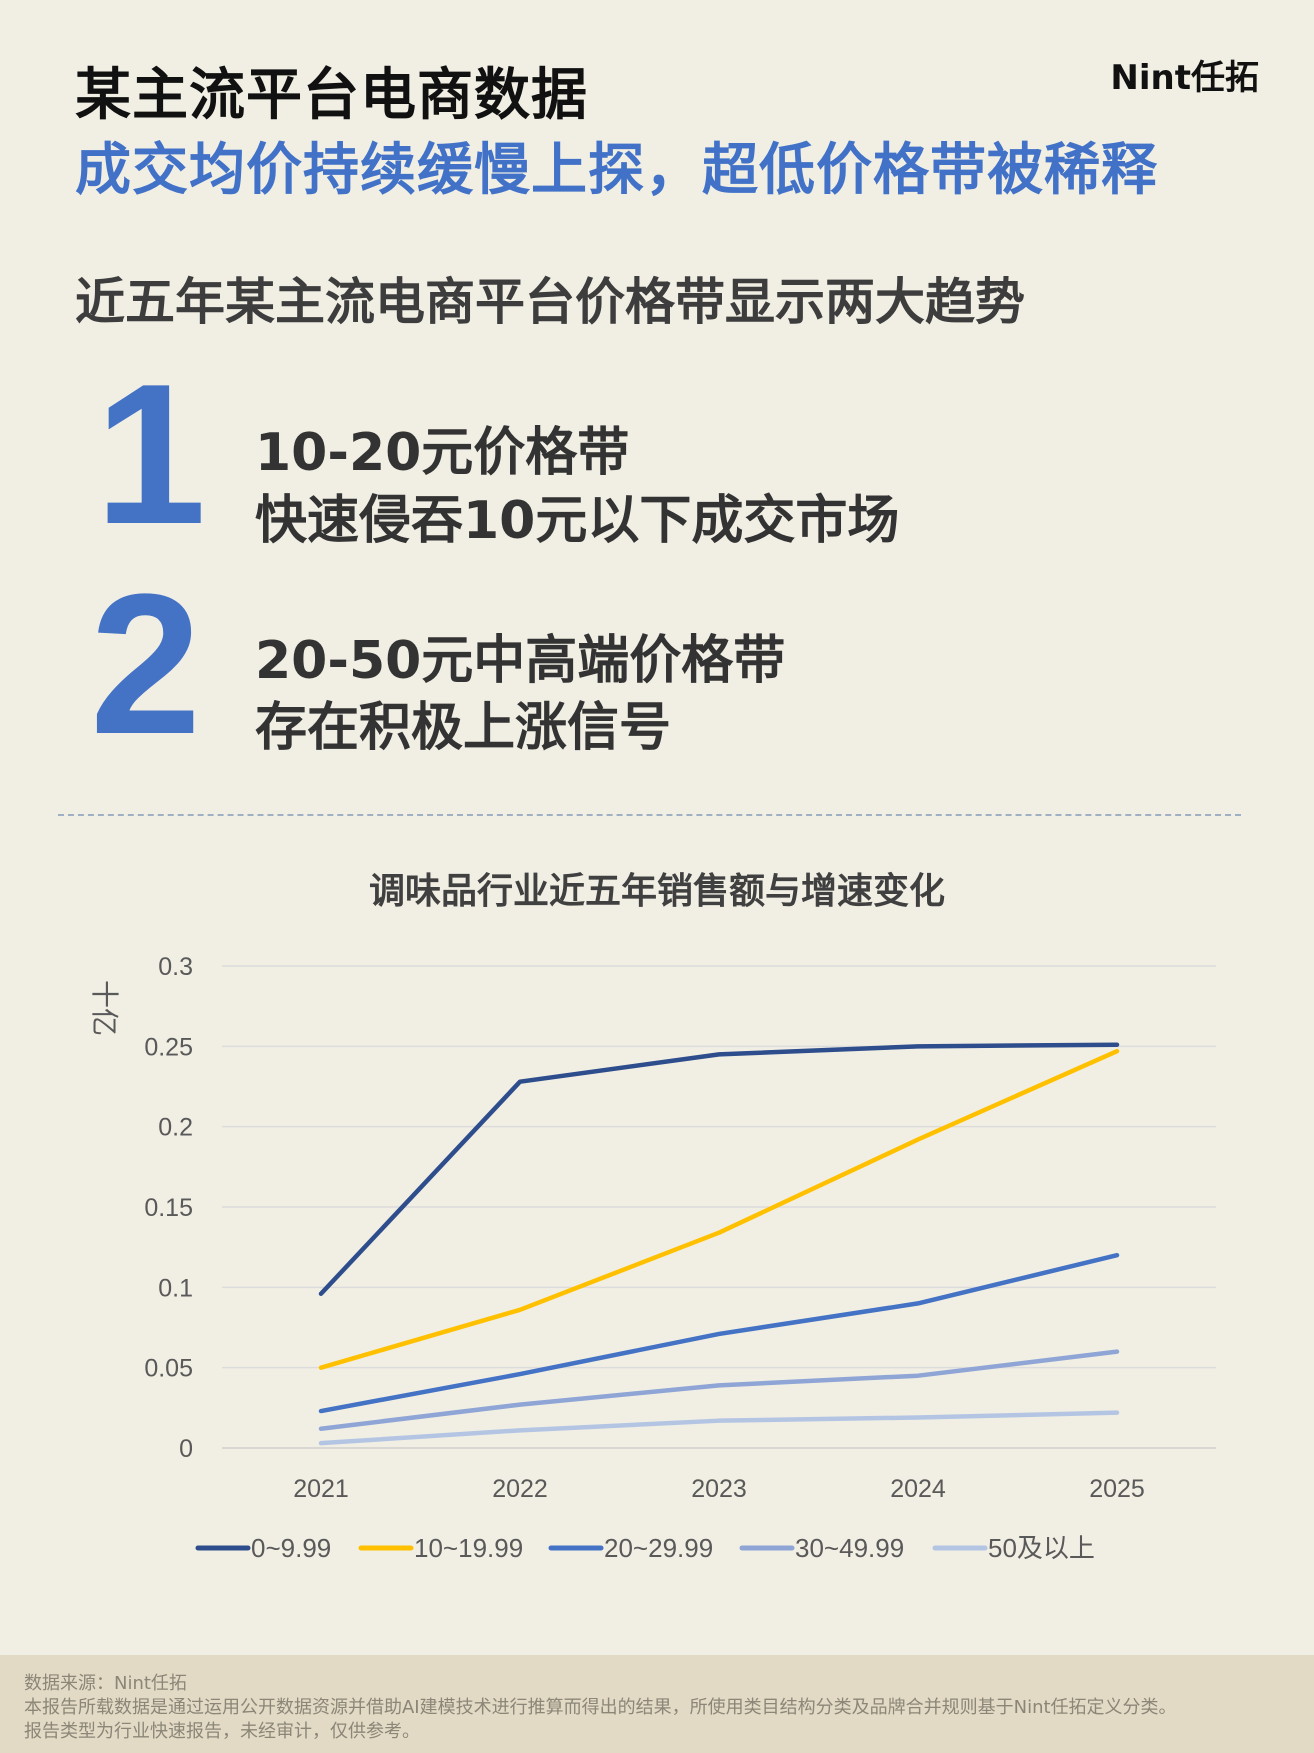 The image size is (1314, 1753). Describe the element at coordinates (151, 454) in the screenshot. I see `point-1-number: 1` at that location.